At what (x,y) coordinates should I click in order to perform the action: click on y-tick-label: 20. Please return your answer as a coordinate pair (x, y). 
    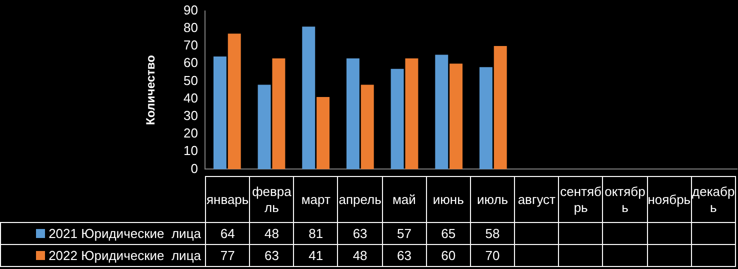
    Looking at the image, I should click on (191, 133).